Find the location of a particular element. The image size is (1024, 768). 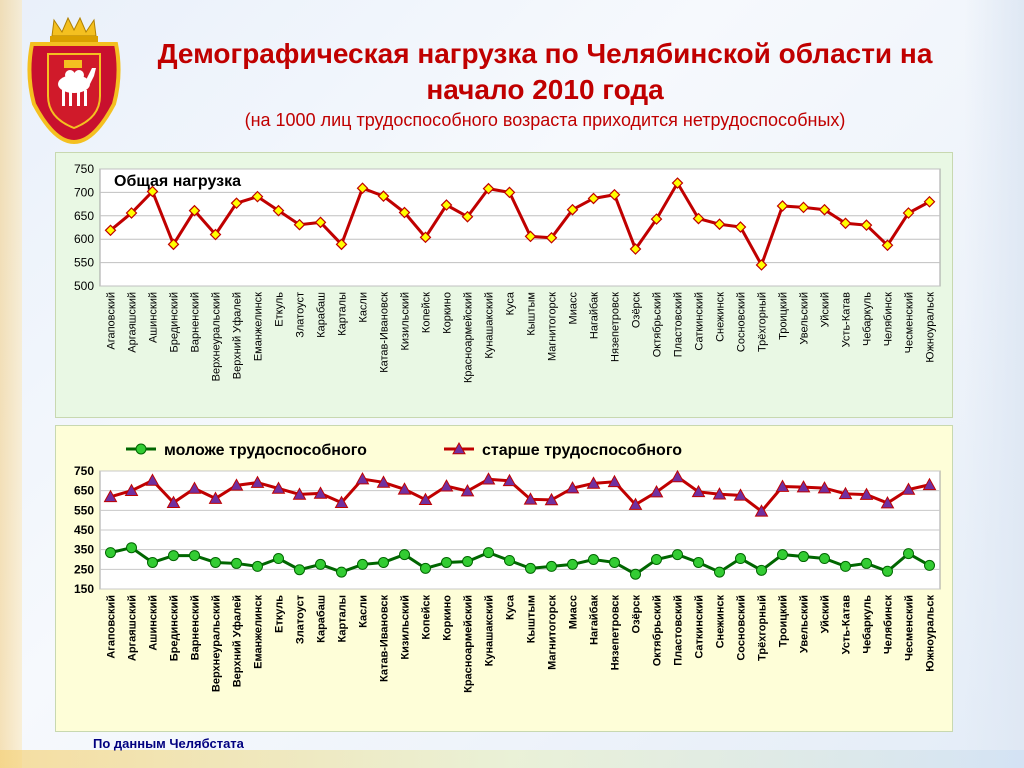

y-tick-label: 450 is located at coordinates (84, 530).